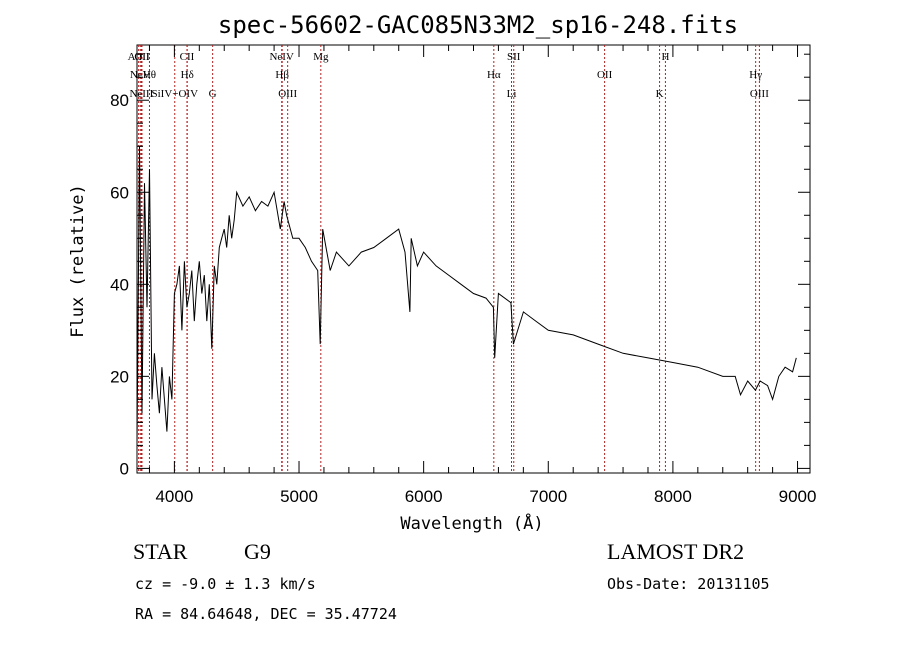  Describe the element at coordinates (660, 94) in the screenshot. I see `line-marker-label: K` at that location.